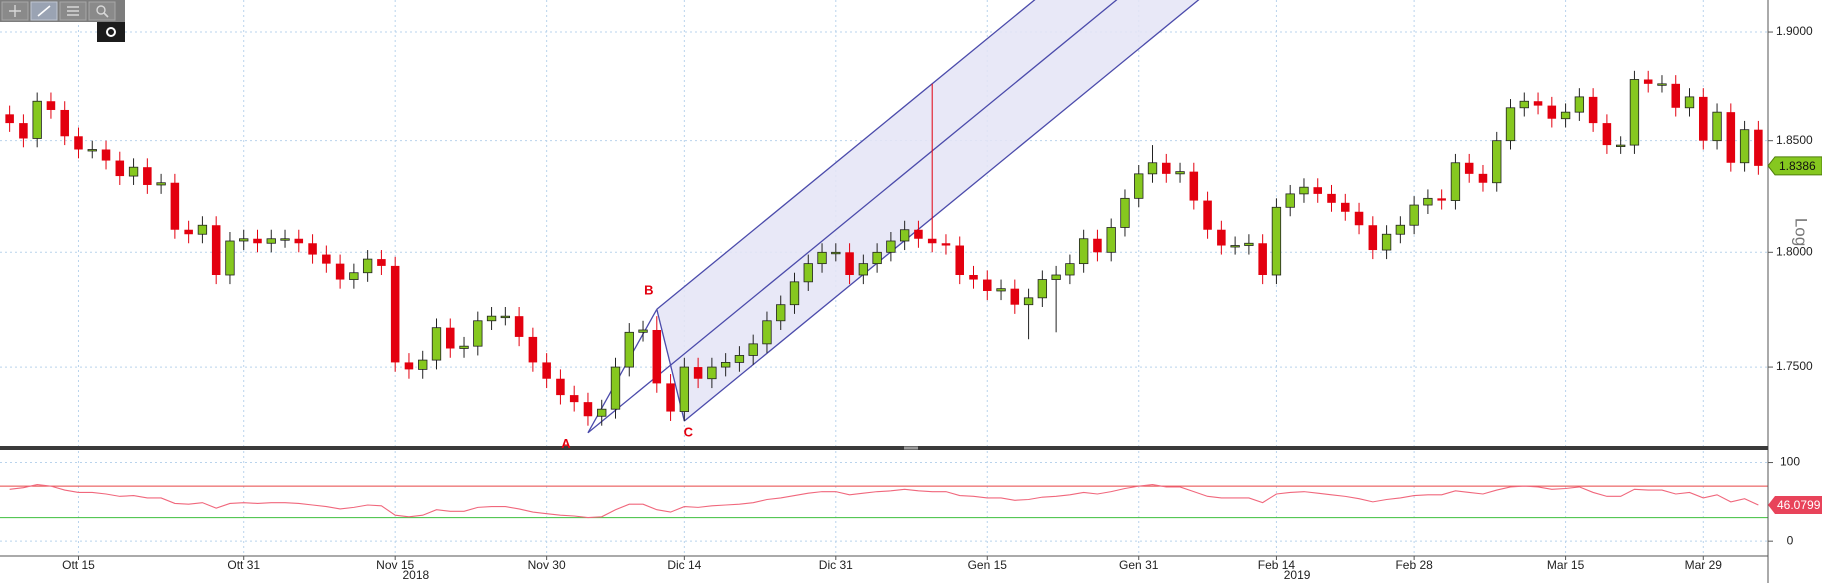 Image resolution: width=1822 pixels, height=583 pixels. What do you see at coordinates (1801, 232) in the screenshot?
I see `axis-scale-label: Log` at bounding box center [1801, 232].